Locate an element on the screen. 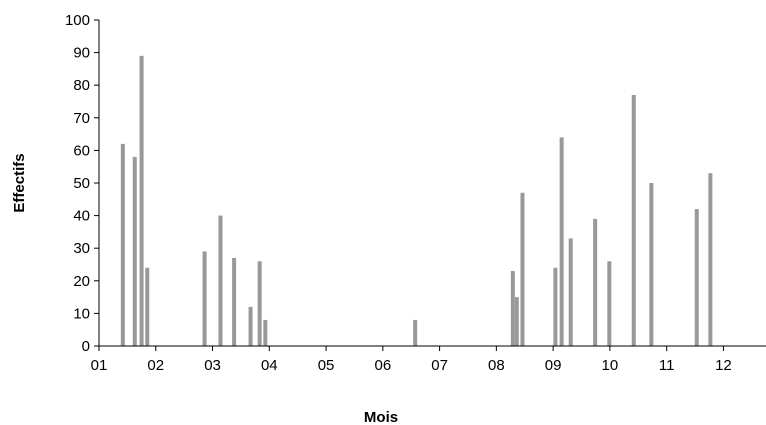  y-tick-label: 50 is located at coordinates (81, 183).